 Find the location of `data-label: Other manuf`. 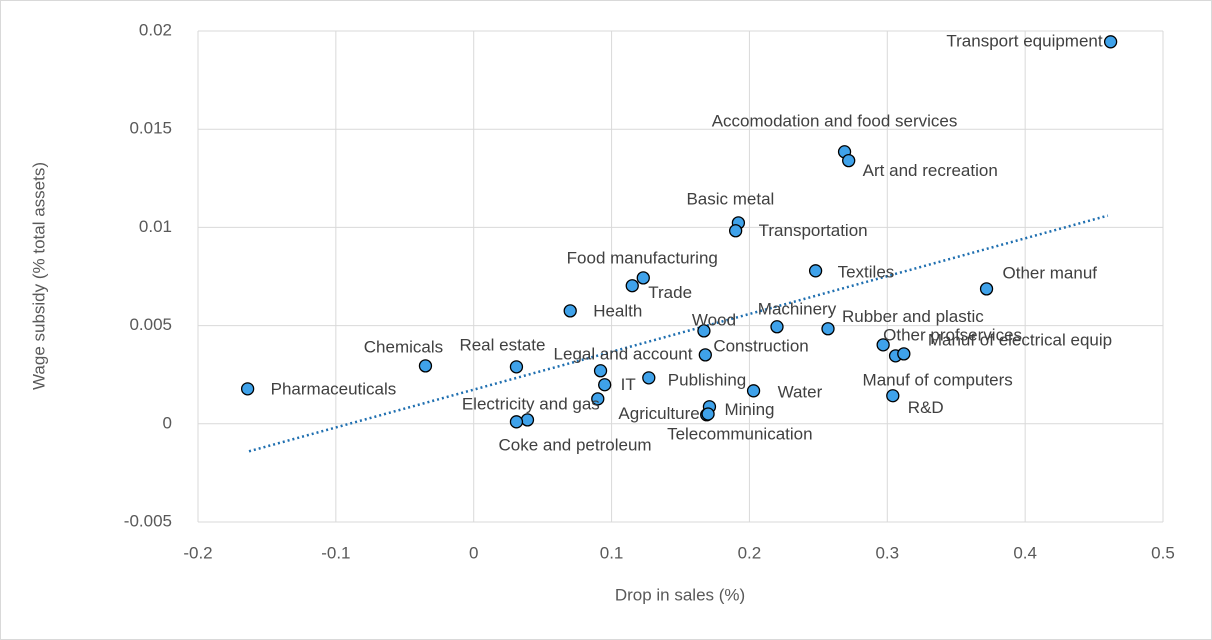

data-label: Other manuf is located at coordinates (1050, 272).